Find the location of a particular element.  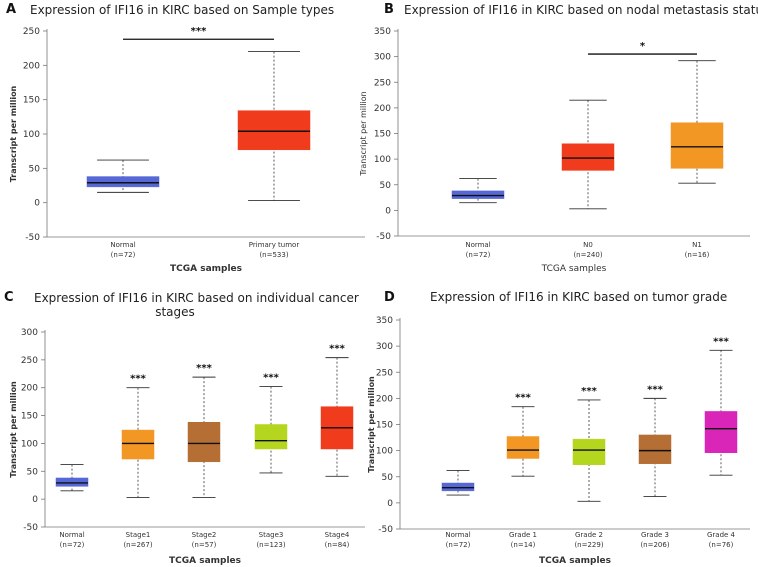

category-label: Stage4 is located at coordinates (337, 535).